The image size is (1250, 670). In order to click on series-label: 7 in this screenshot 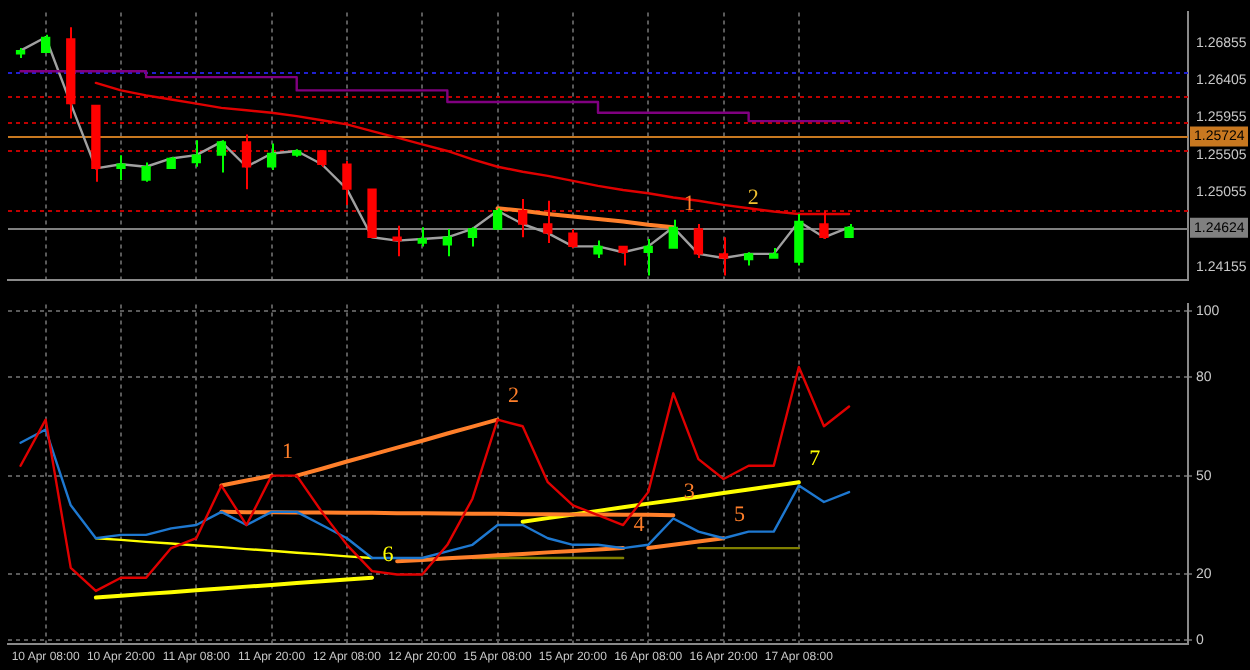, I will do `click(815, 459)`.